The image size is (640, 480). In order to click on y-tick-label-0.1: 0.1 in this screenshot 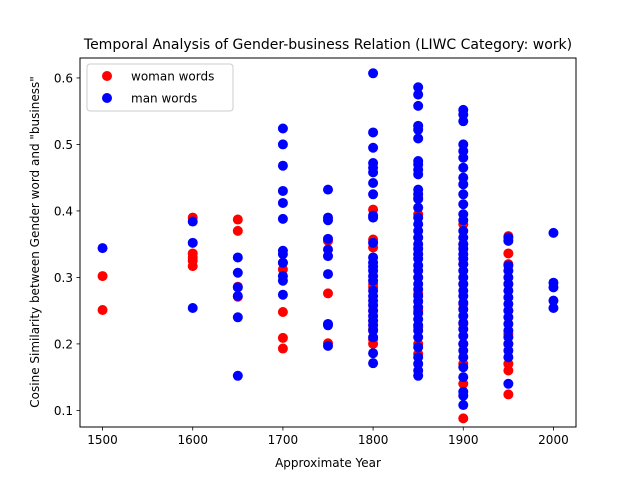, I will do `click(63, 411)`.